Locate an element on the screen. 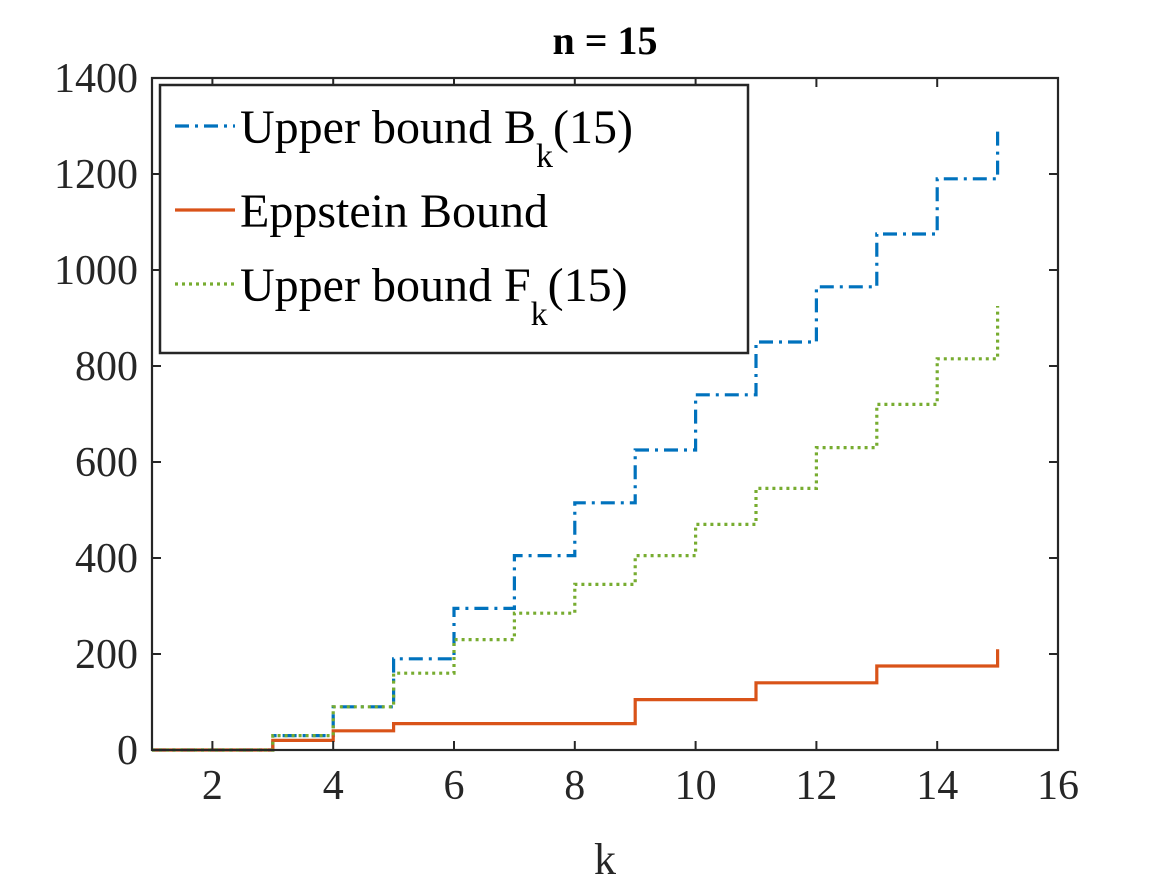 Image resolution: width=1170 pixels, height=884 pixels. x-tick-label: 6 is located at coordinates (454, 786).